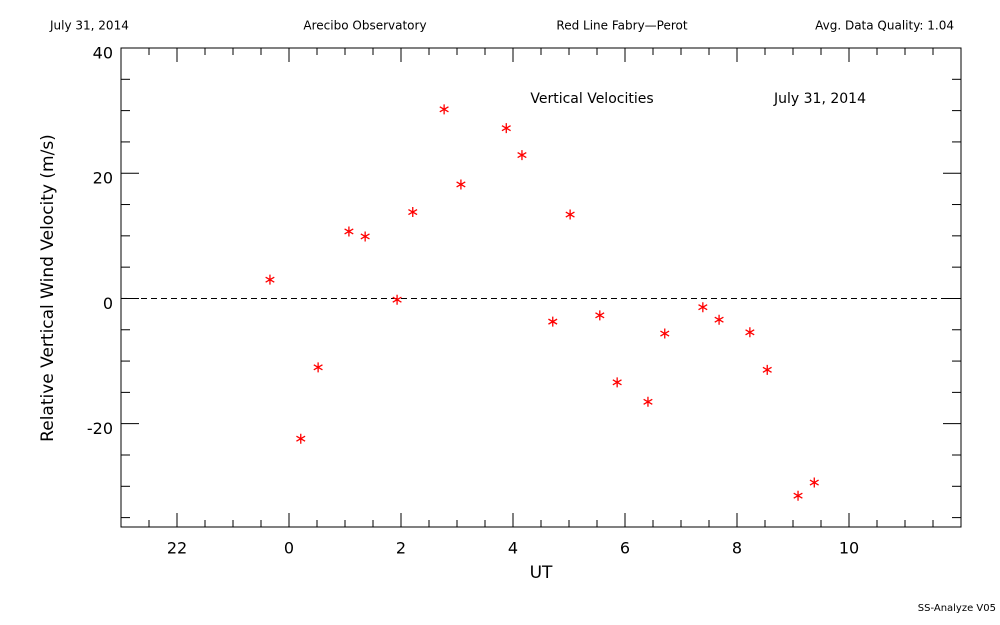  I want to click on header-instrument: Red Line Fabry—Perot, so click(621, 26).